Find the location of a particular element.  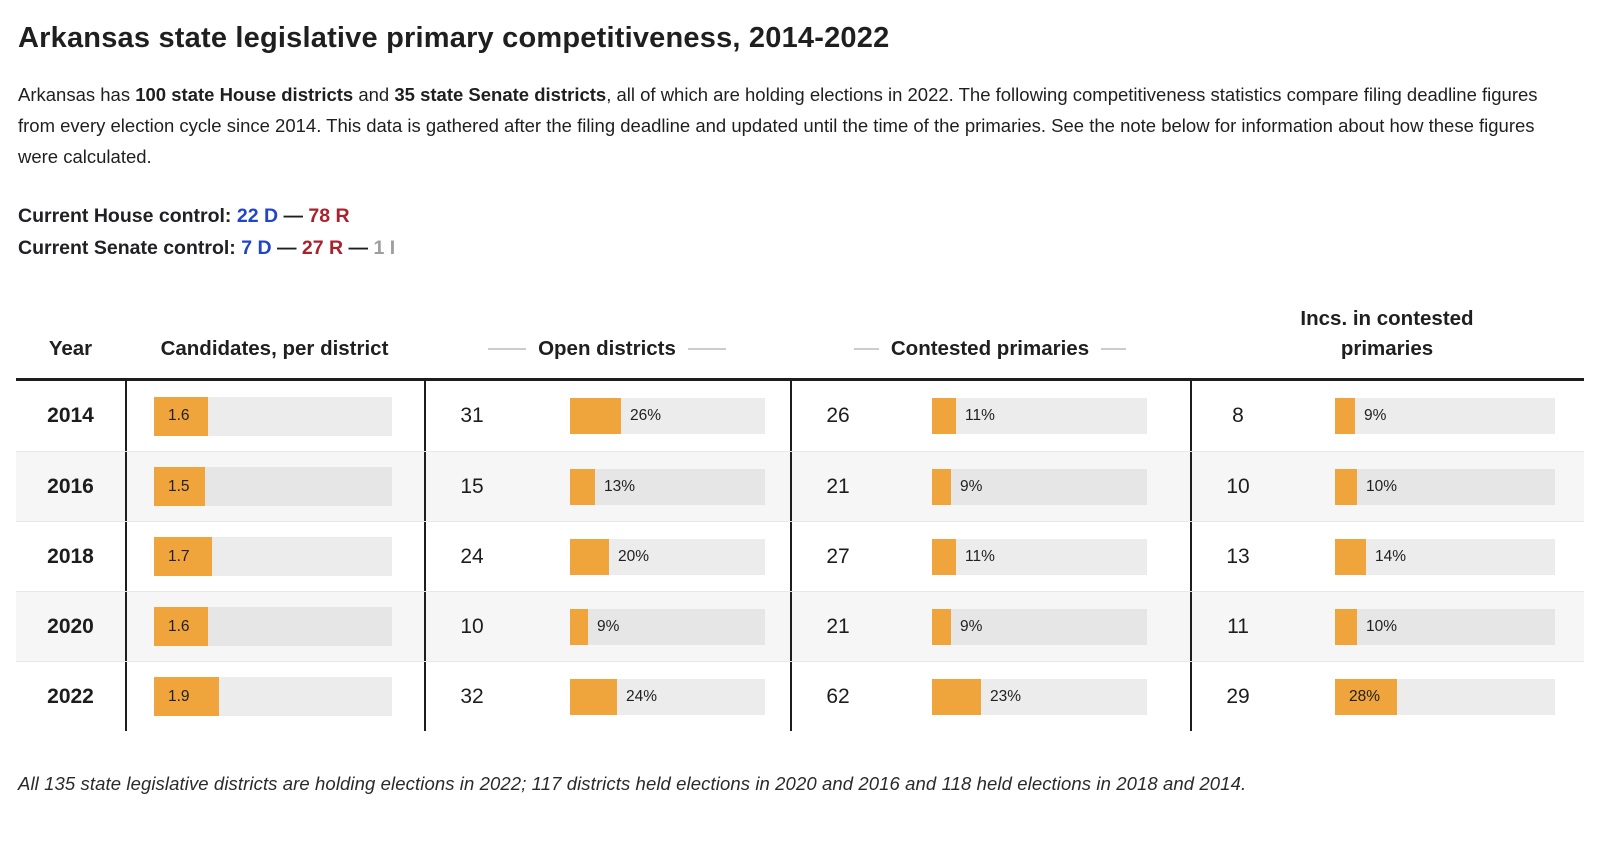

open-districts-bar: 9% is located at coordinates (667, 626).